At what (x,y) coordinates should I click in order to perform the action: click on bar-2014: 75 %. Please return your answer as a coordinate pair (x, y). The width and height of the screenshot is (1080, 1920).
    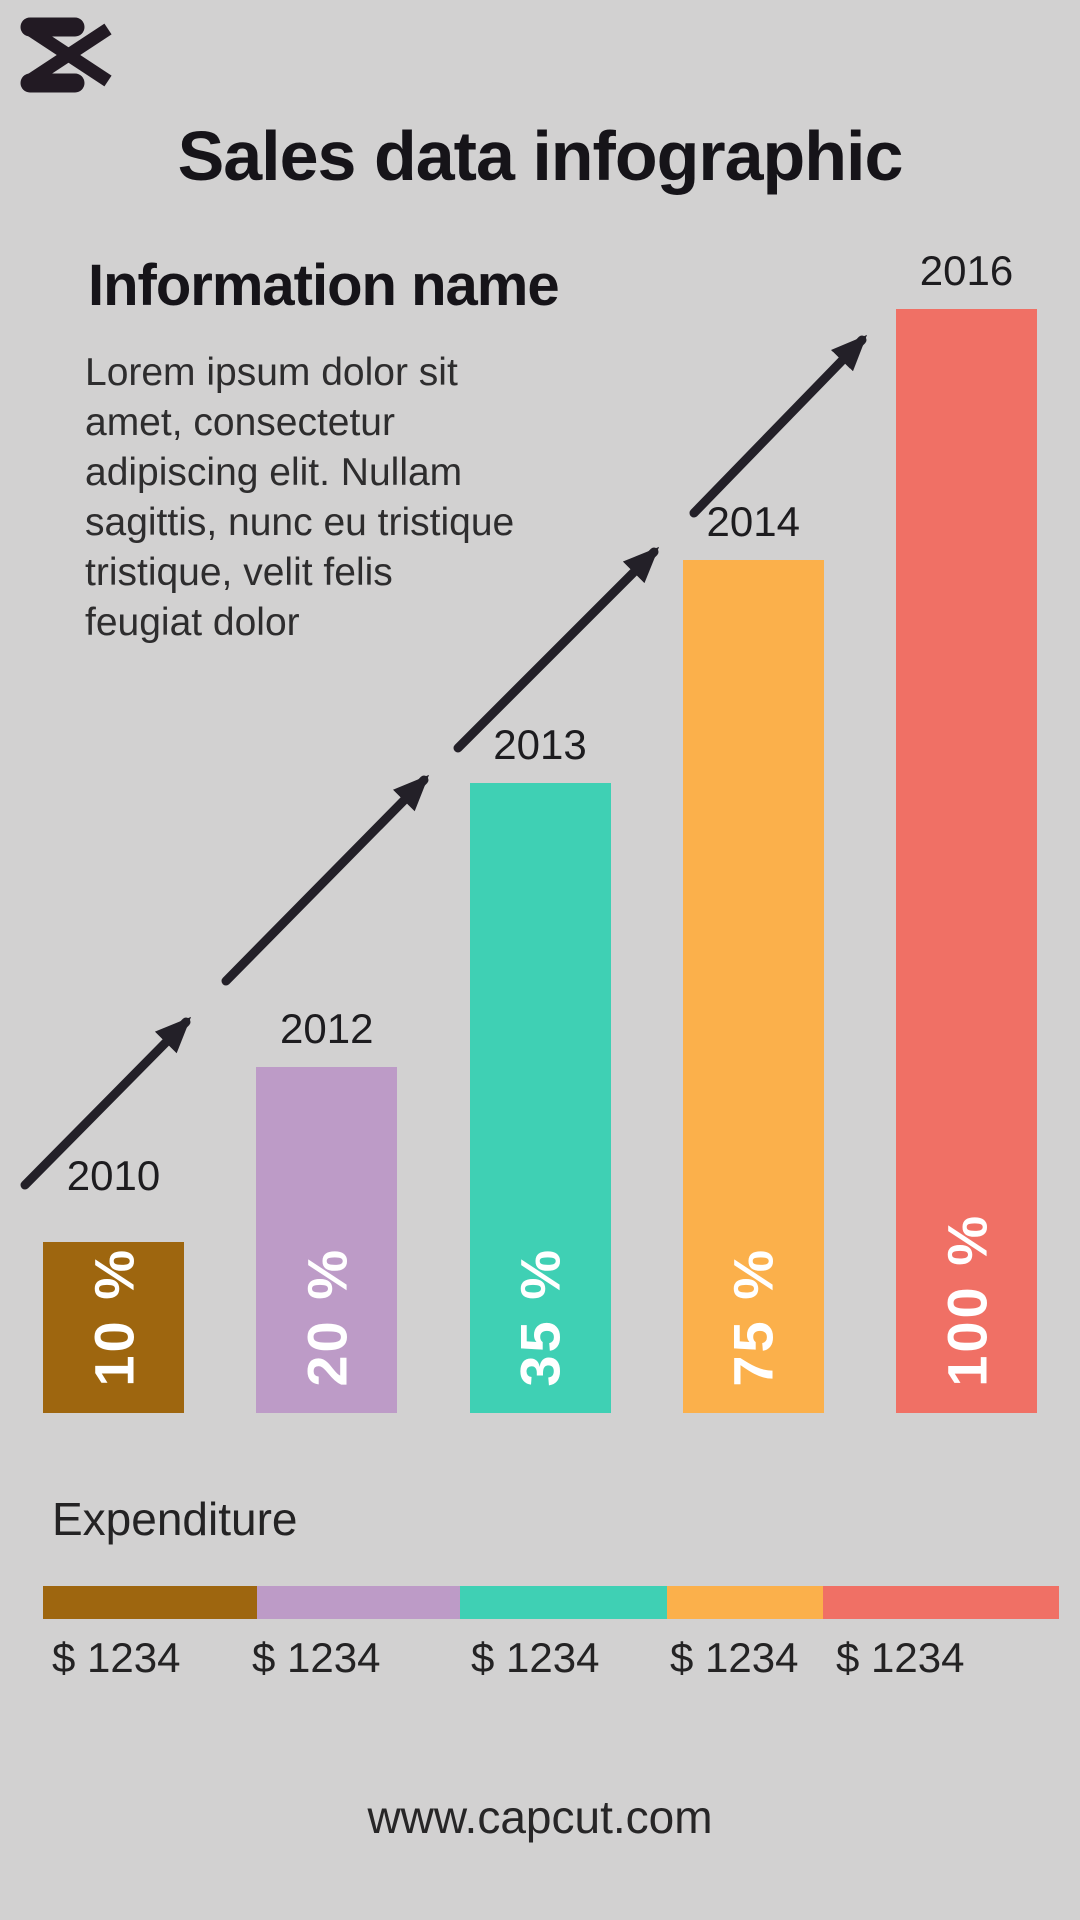
    Looking at the image, I should click on (753, 986).